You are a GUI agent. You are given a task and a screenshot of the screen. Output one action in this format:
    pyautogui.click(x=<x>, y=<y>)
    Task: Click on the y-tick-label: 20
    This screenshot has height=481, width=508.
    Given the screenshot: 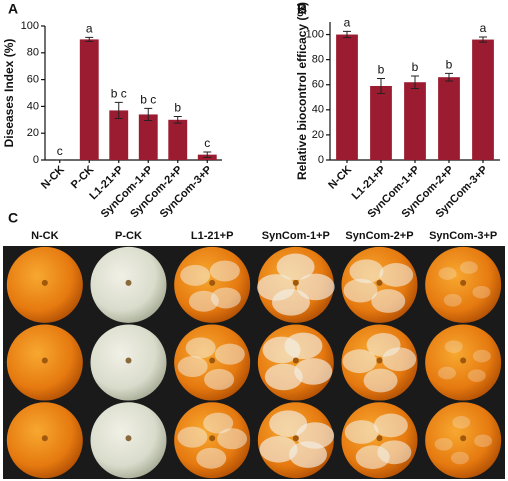 What is the action you would take?
    pyautogui.click(x=33, y=133)
    